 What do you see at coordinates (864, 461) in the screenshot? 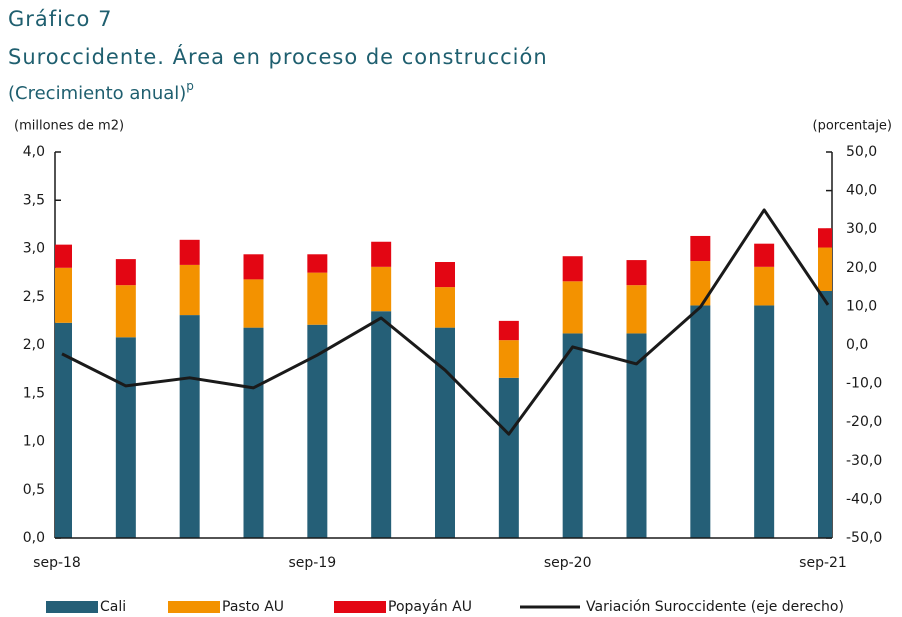
I see `y2-tick-label: -30,0` at bounding box center [864, 461].